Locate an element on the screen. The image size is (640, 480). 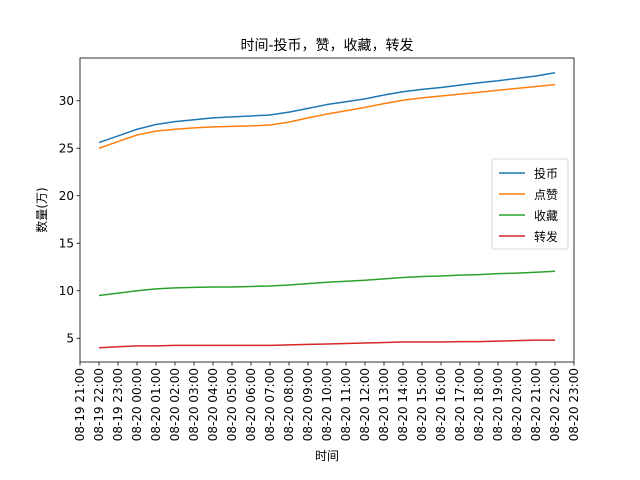
y-tick-label: 20 is located at coordinates (66, 196).